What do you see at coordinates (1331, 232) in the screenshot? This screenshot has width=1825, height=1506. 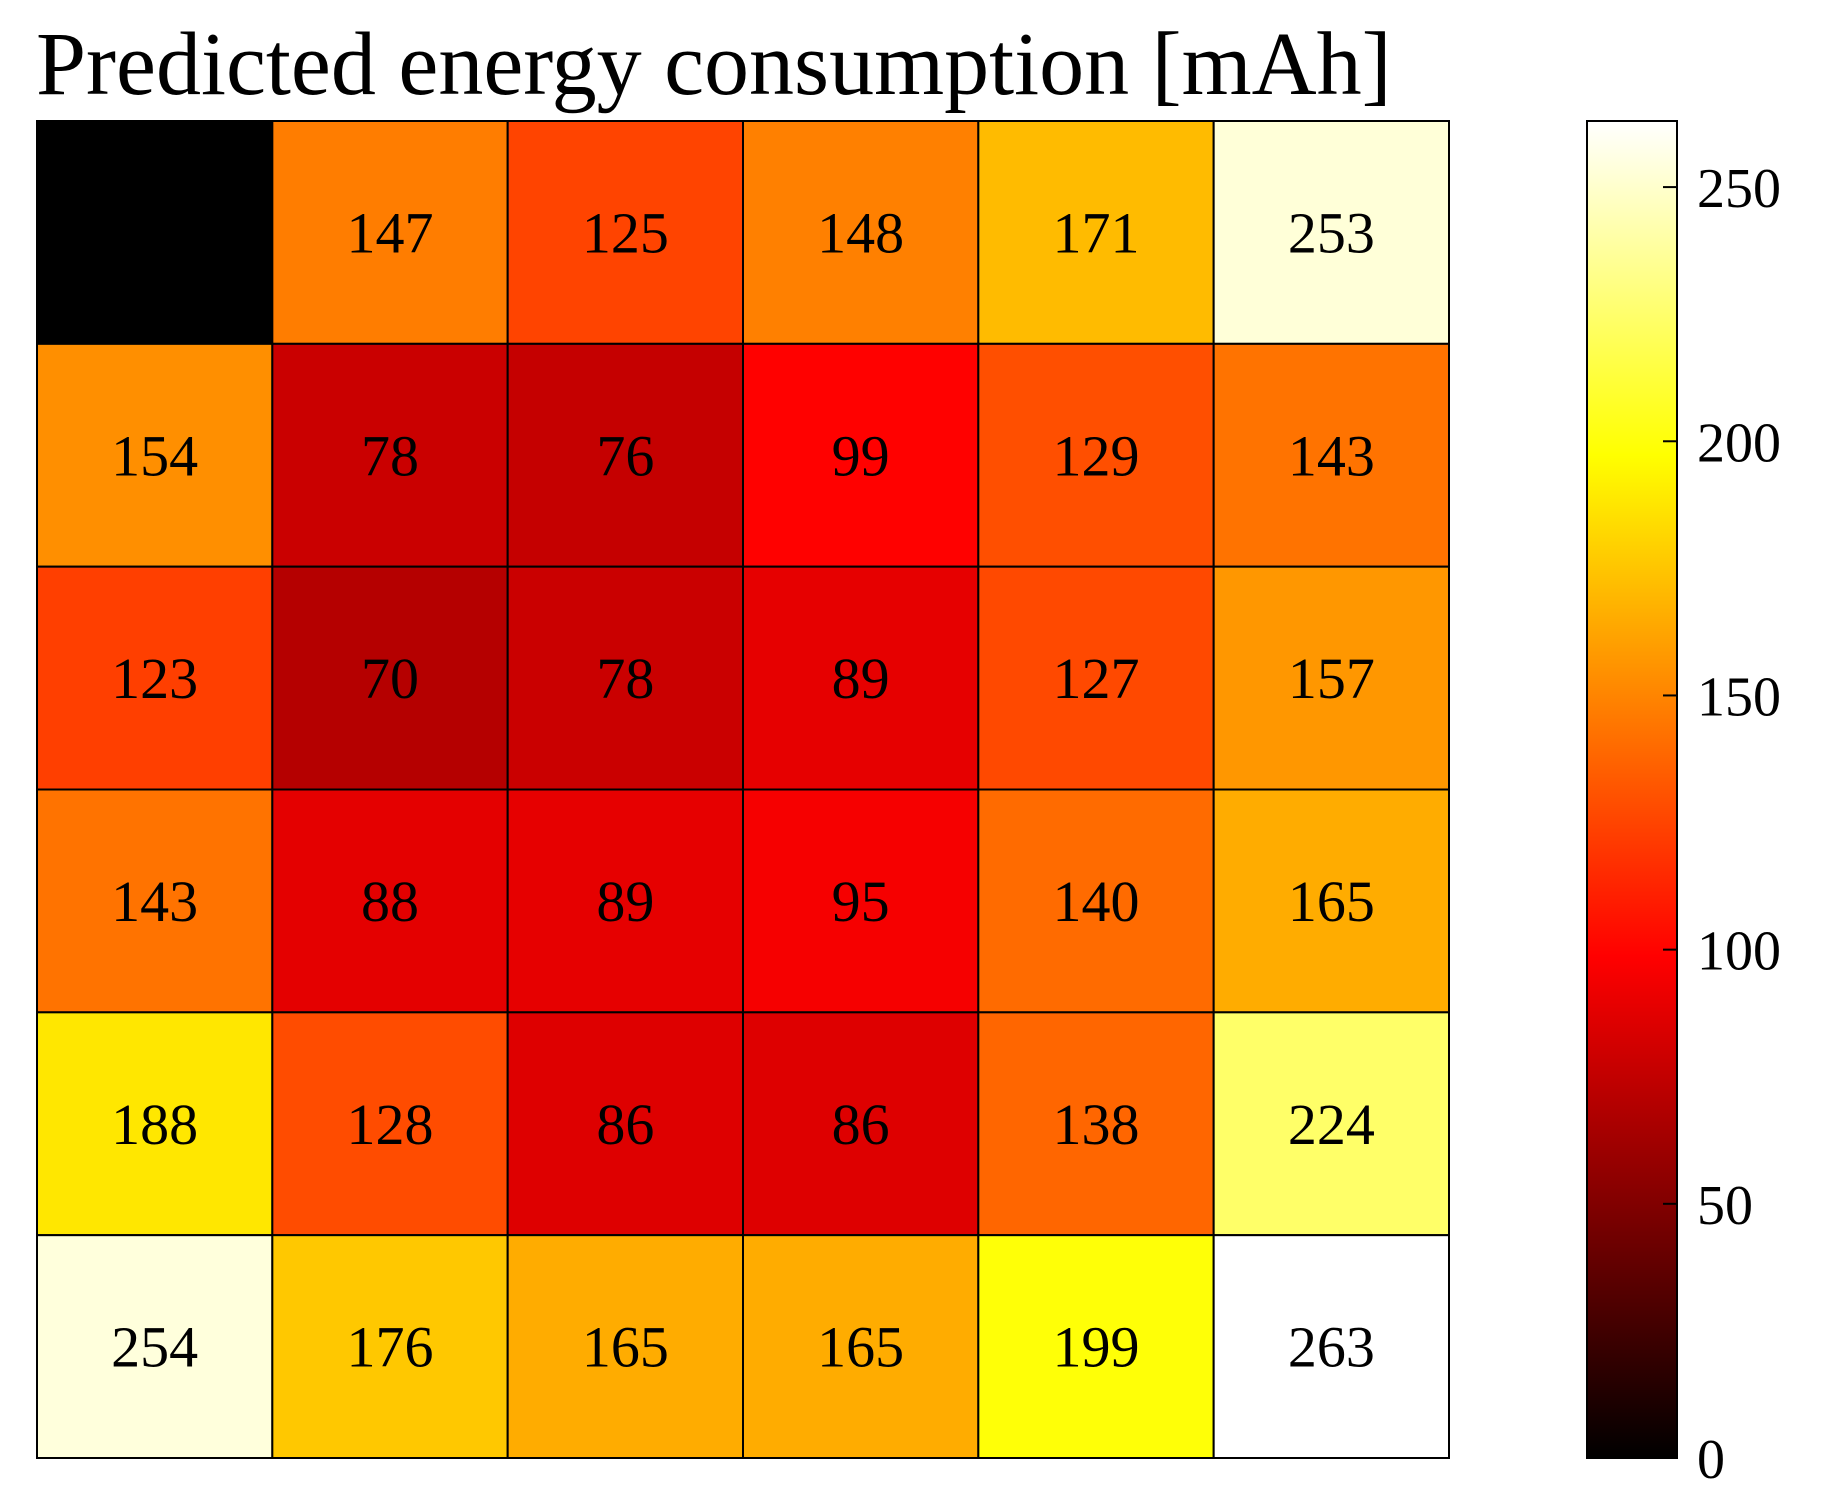 I see `cell-label-r1-c6: 253` at bounding box center [1331, 232].